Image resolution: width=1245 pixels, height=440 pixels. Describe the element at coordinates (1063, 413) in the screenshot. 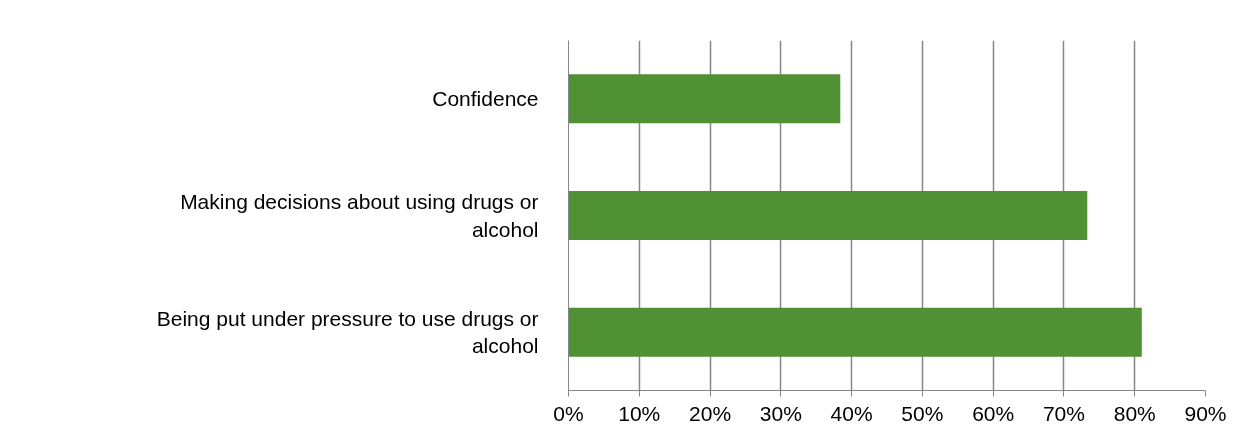

I see `x-tick-label: 70%` at that location.